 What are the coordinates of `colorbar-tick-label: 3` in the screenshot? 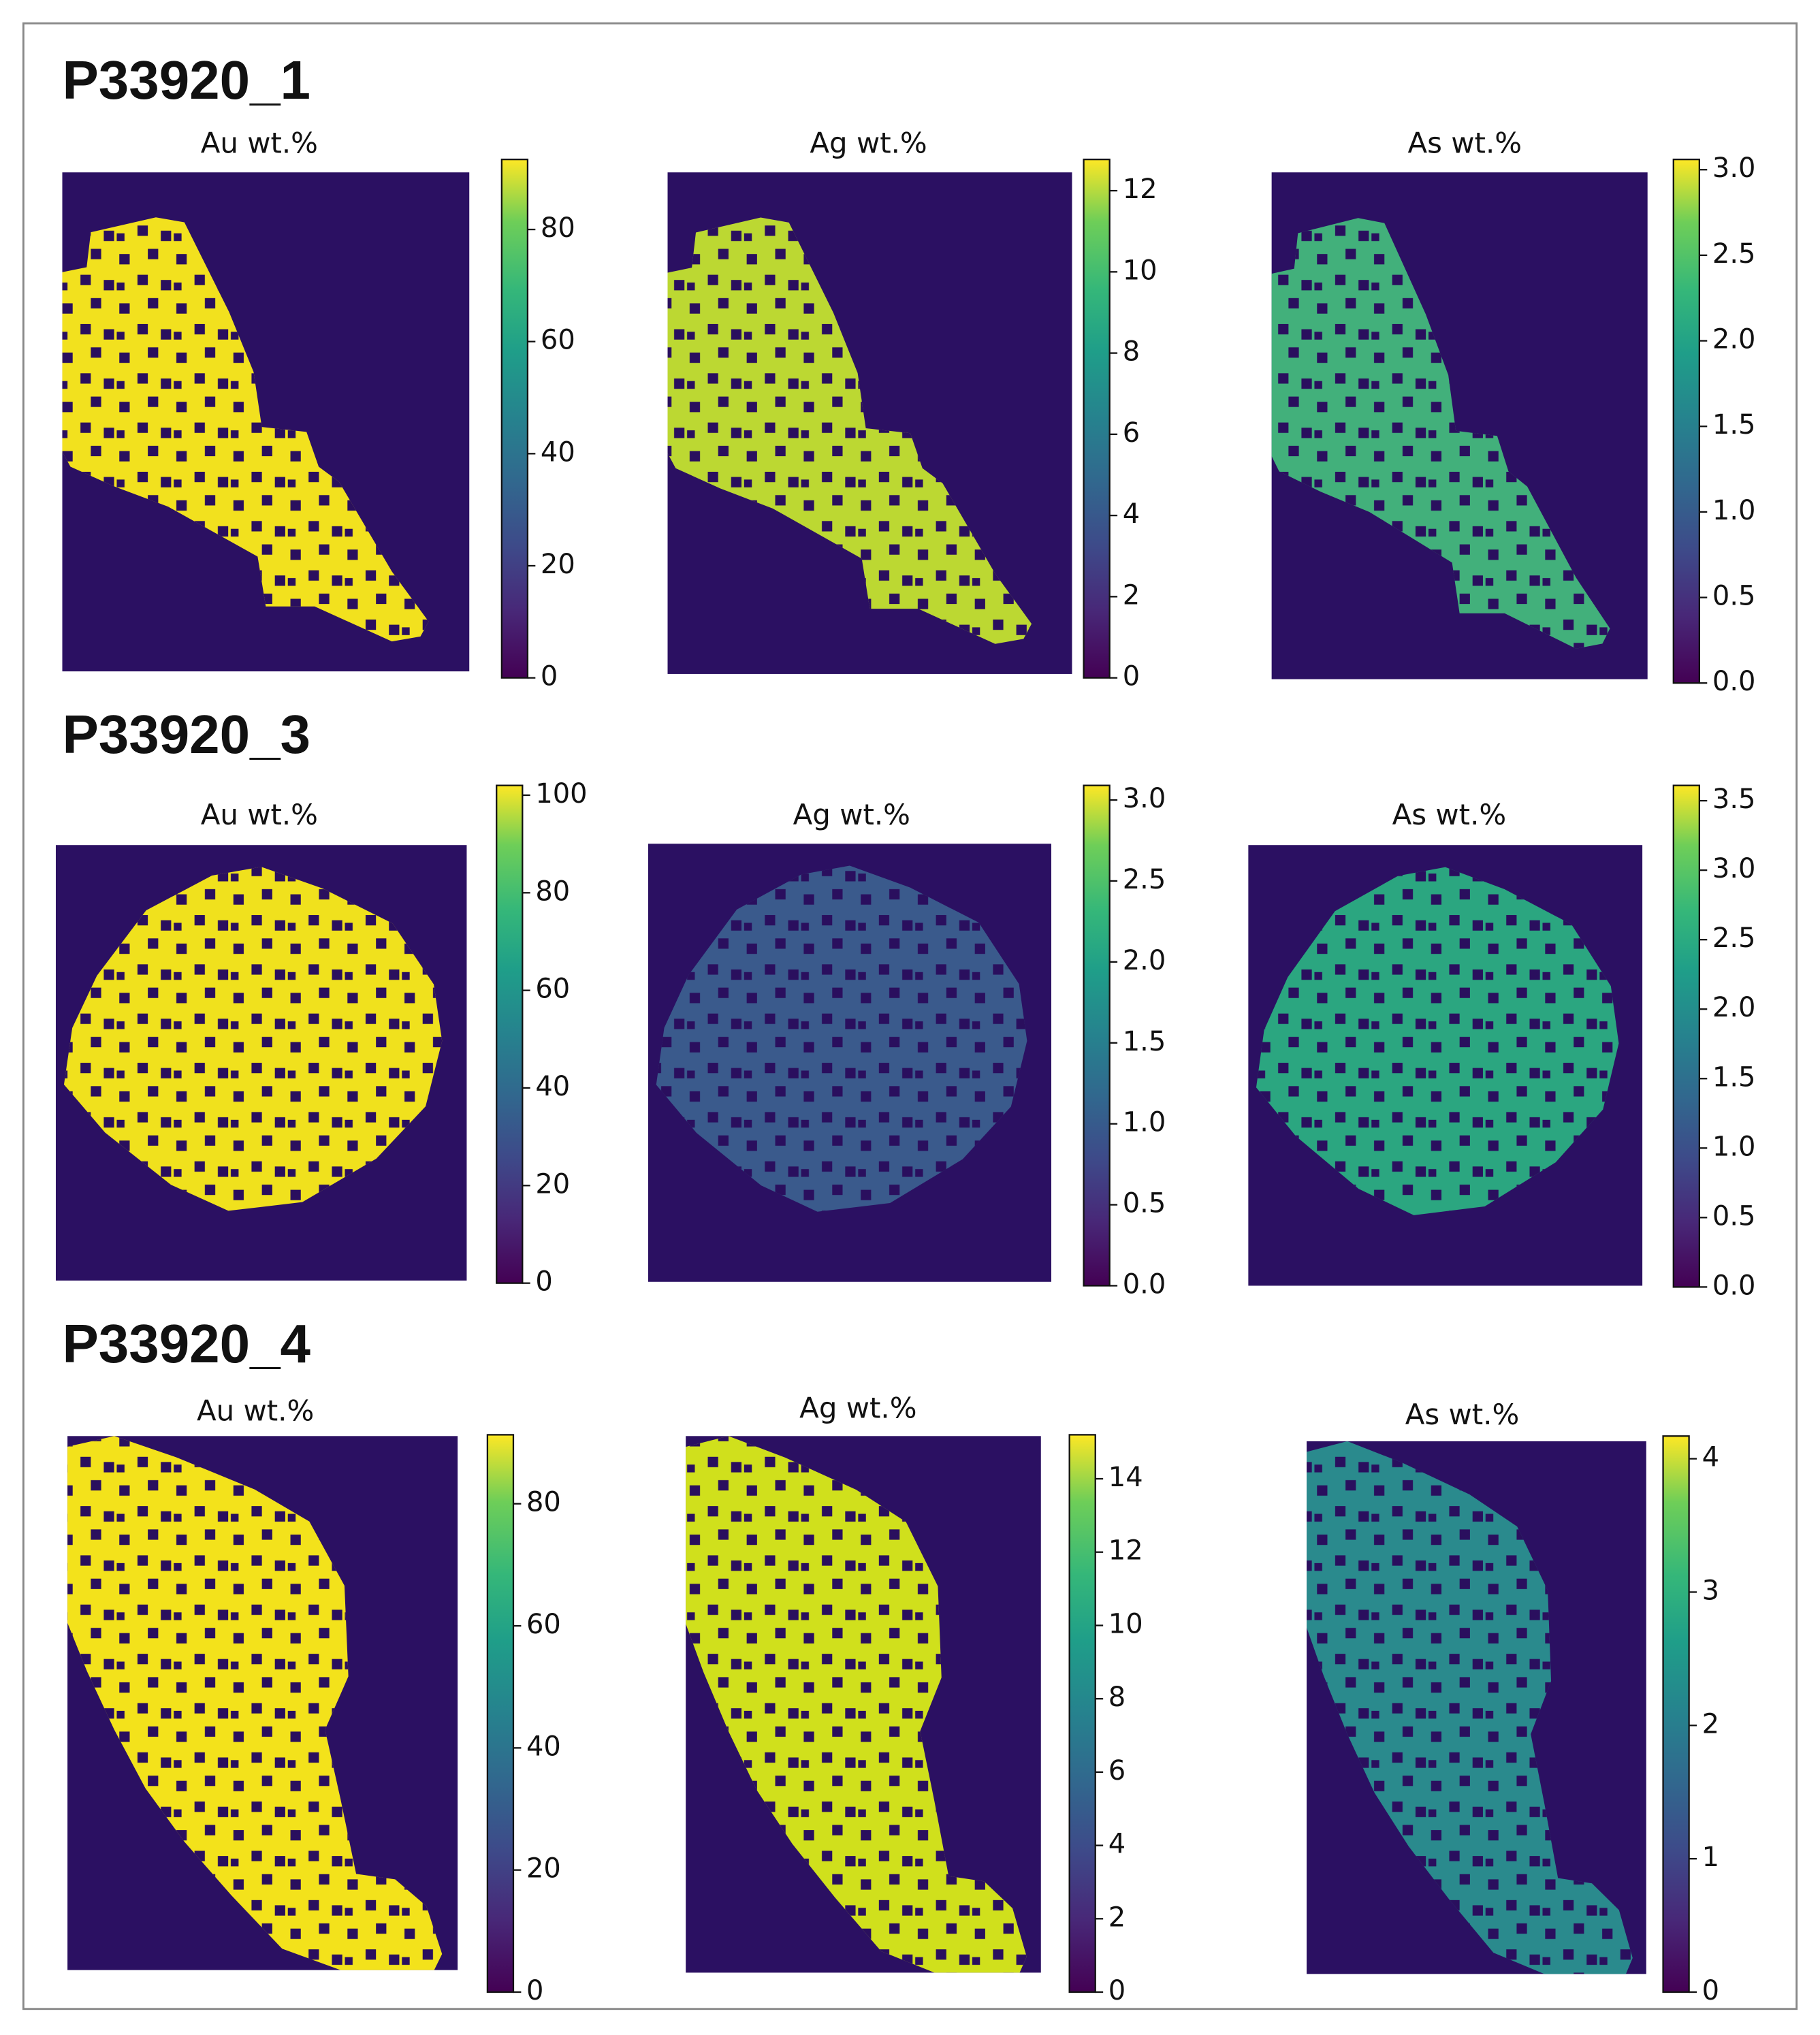 It's located at (1710, 1590).